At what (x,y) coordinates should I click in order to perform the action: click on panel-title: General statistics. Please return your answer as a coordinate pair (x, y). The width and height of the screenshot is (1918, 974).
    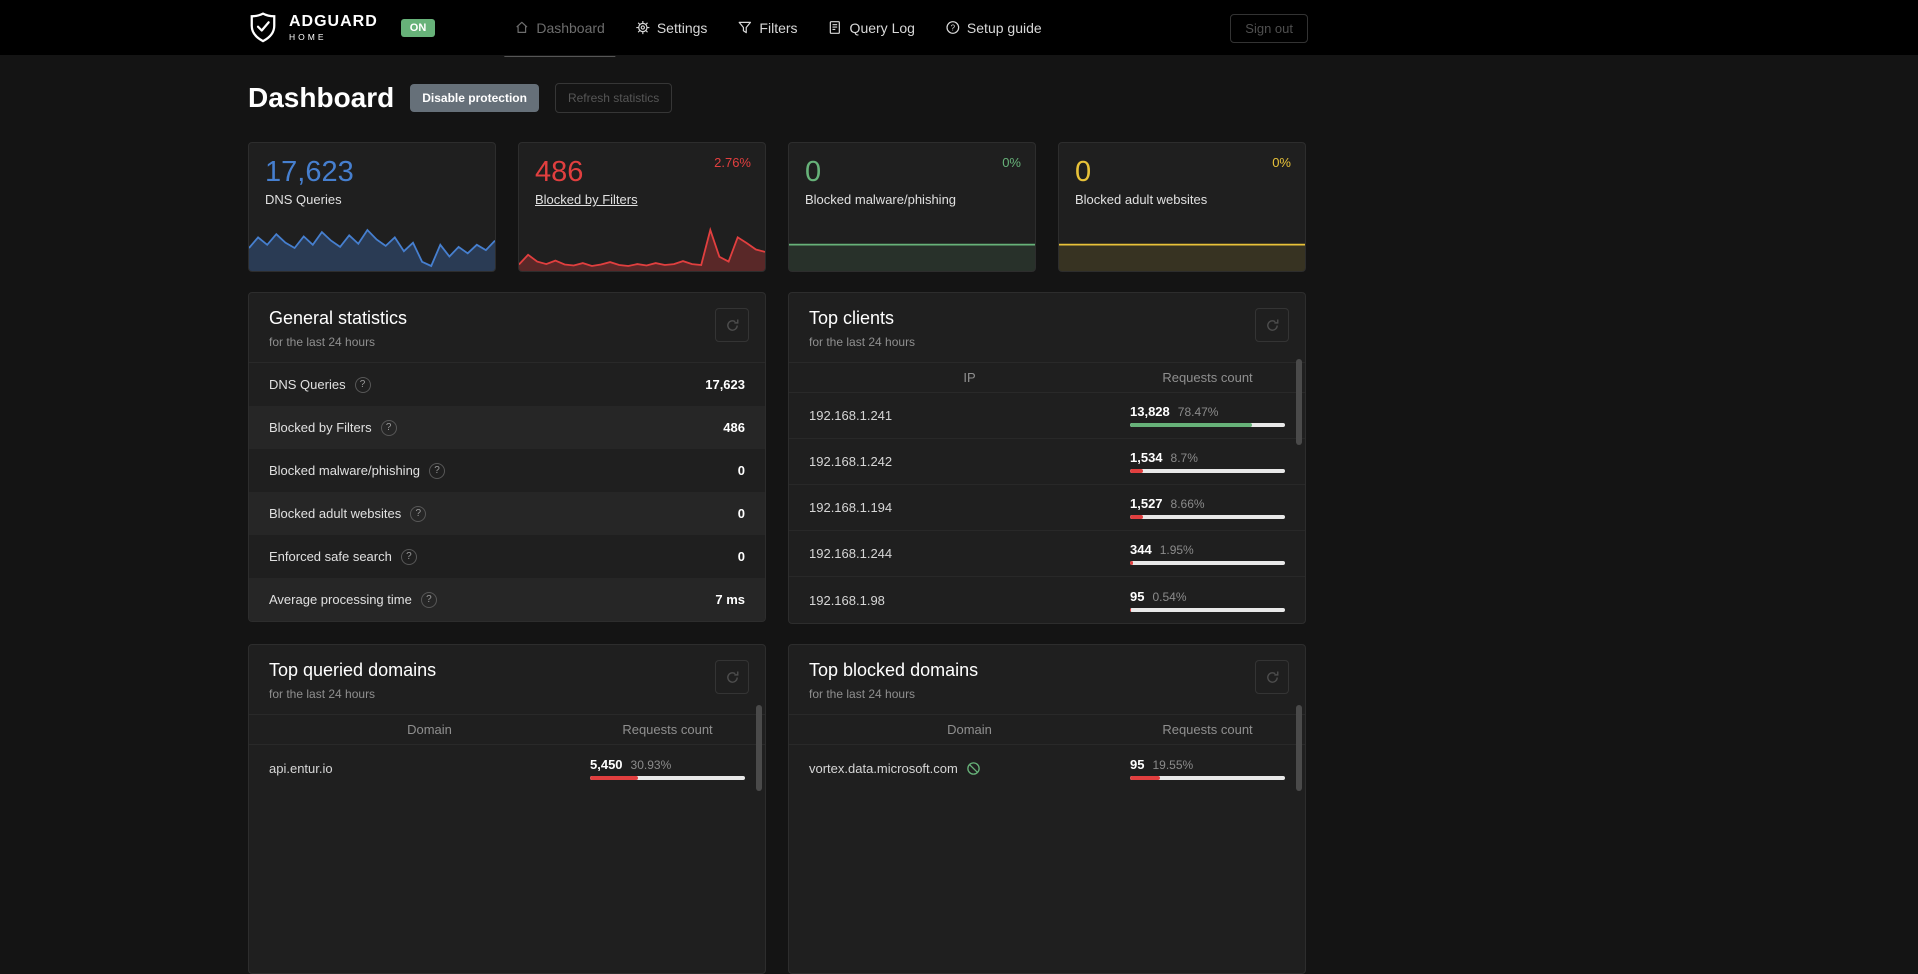
    Looking at the image, I should click on (338, 318).